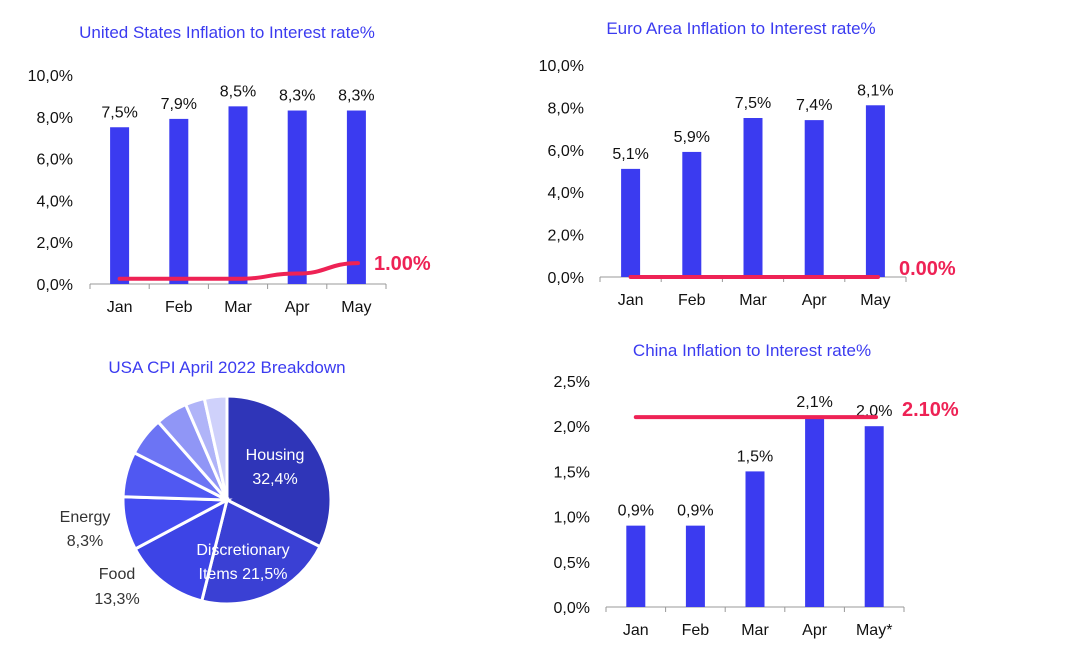 This screenshot has height=659, width=1075. What do you see at coordinates (875, 191) in the screenshot?
I see `euro-bar-may` at bounding box center [875, 191].